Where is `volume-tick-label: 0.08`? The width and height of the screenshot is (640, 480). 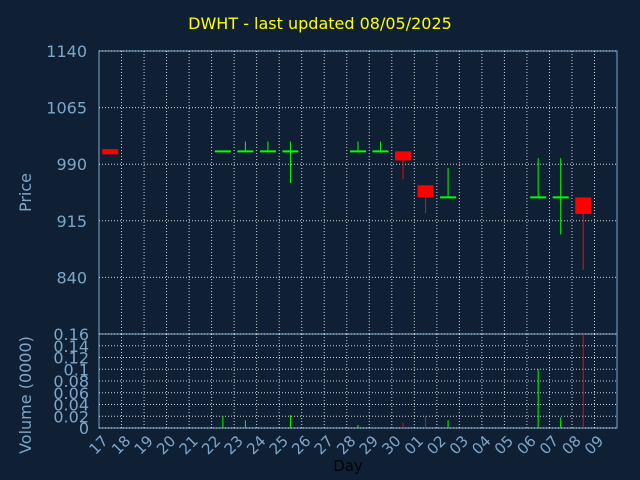
volume-tick-label: 0.08 is located at coordinates (71, 381).